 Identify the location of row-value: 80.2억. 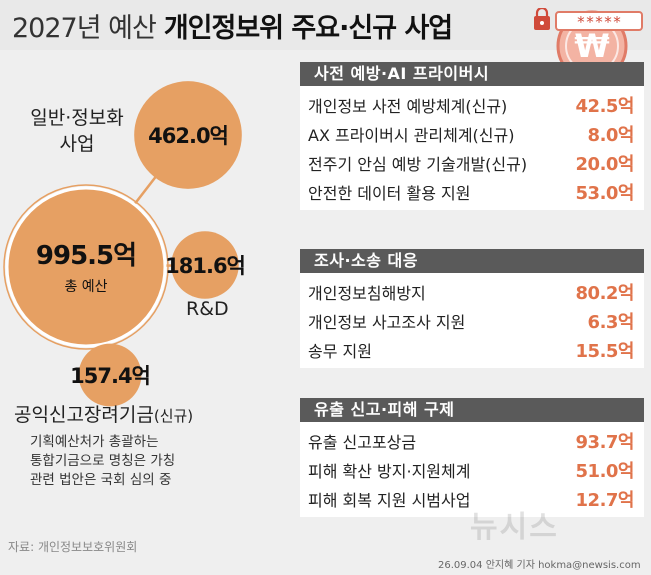
(605, 293).